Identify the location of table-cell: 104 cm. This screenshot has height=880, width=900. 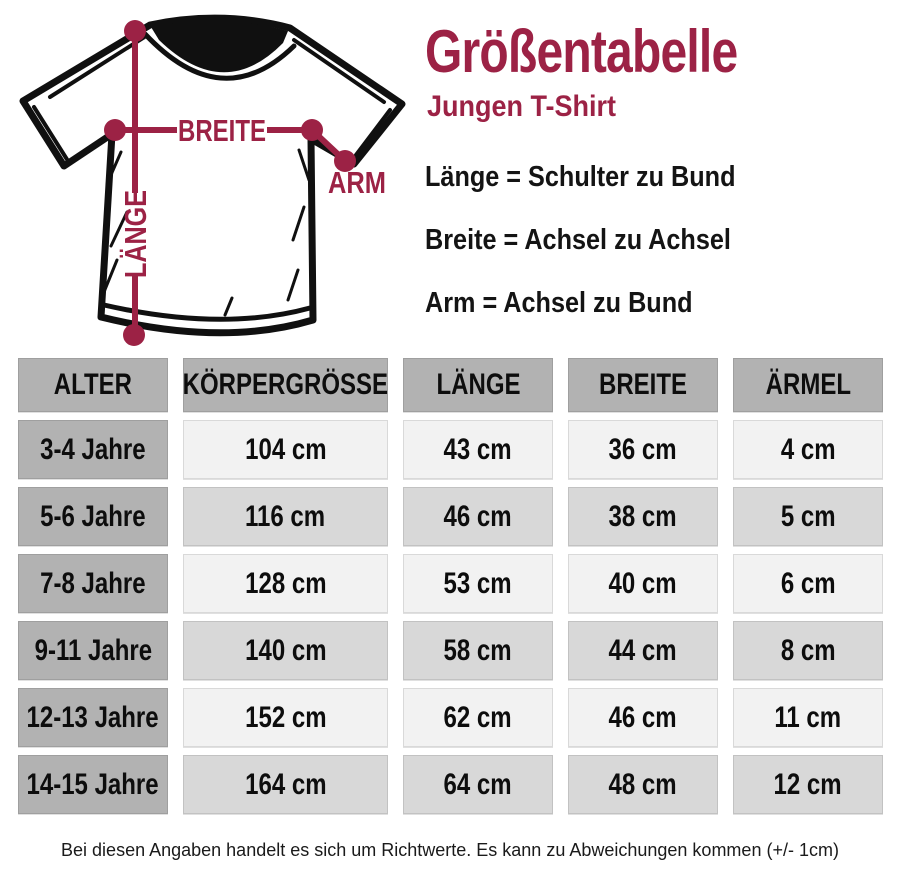
(285, 449).